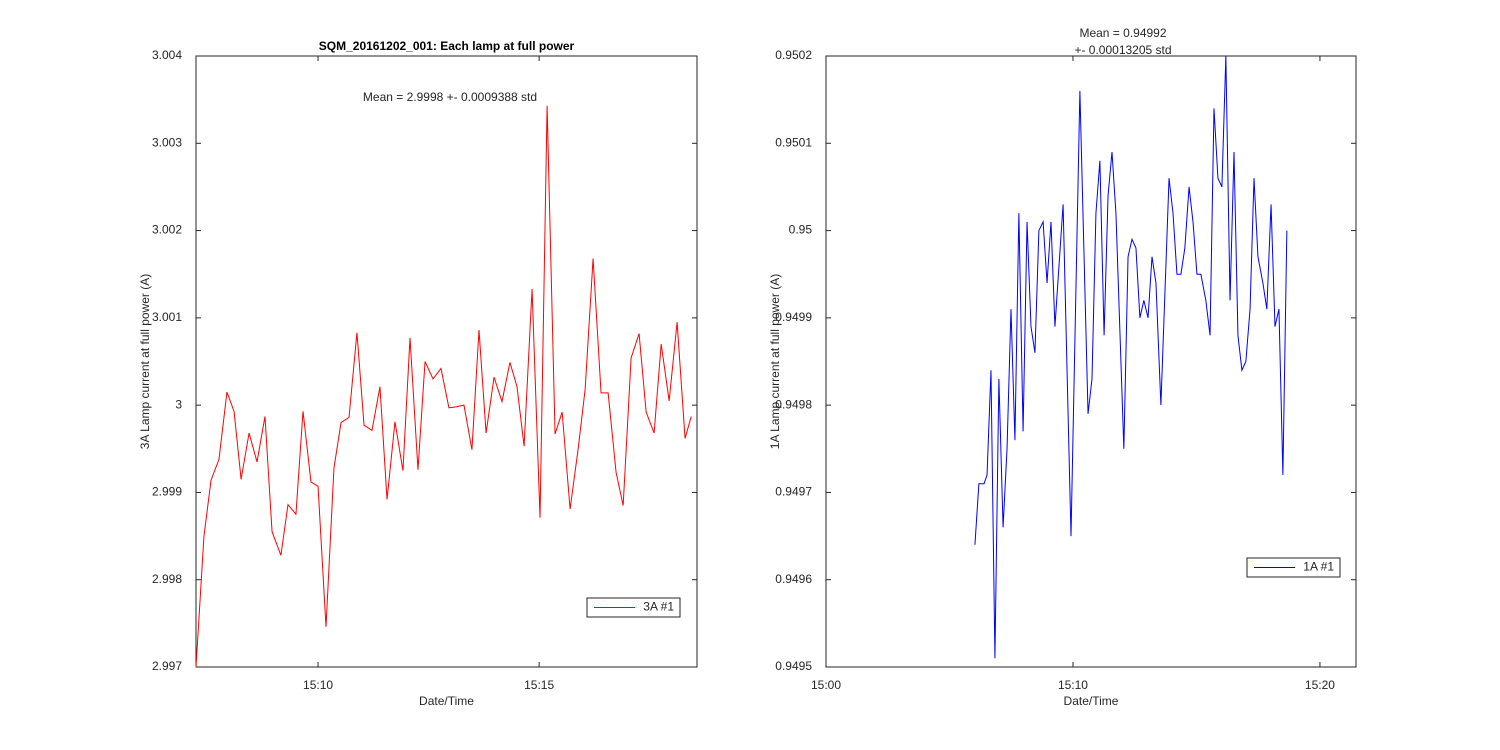 The height and width of the screenshot is (750, 1500). I want to click on y-tick-label: 0.9502, so click(793, 55).